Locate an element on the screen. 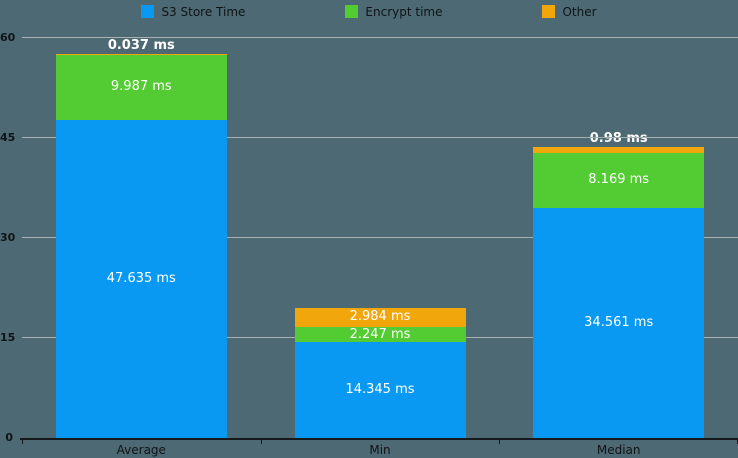 This screenshot has width=738, height=458. legend-label: Other is located at coordinates (579, 11).